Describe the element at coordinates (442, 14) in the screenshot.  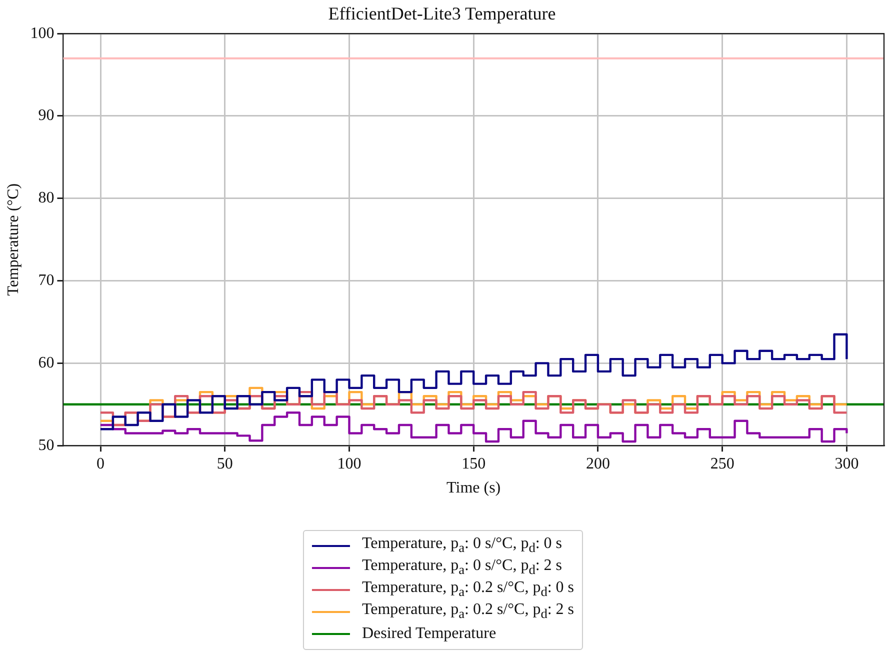
I see `chart-title: EfficientDet-Lite3 Temperature` at that location.